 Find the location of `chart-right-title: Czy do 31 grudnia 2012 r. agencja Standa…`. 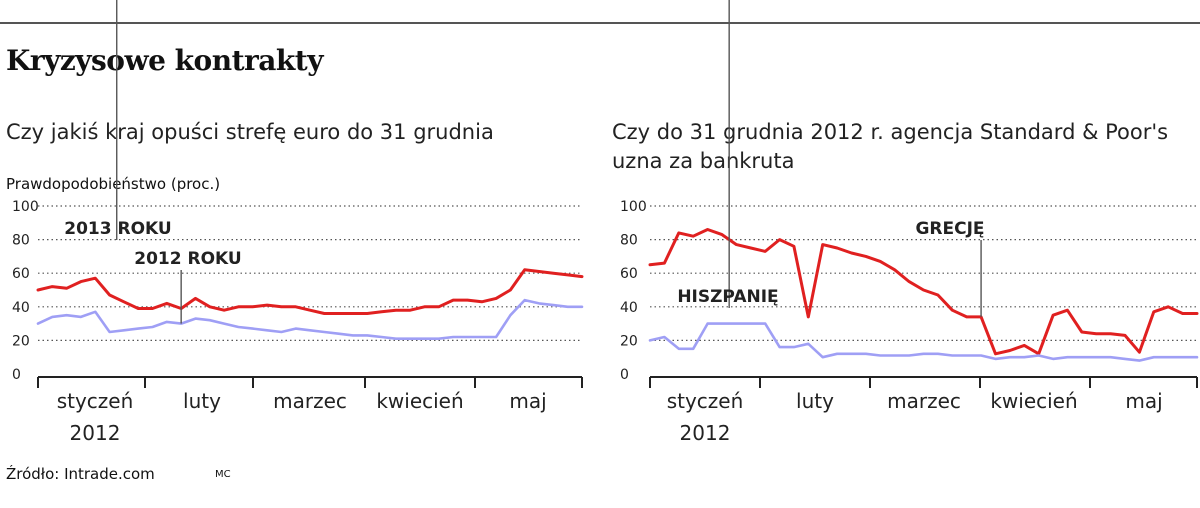

chart-right-title: Czy do 31 grudnia 2012 r. agencja Standa… is located at coordinates (890, 146).